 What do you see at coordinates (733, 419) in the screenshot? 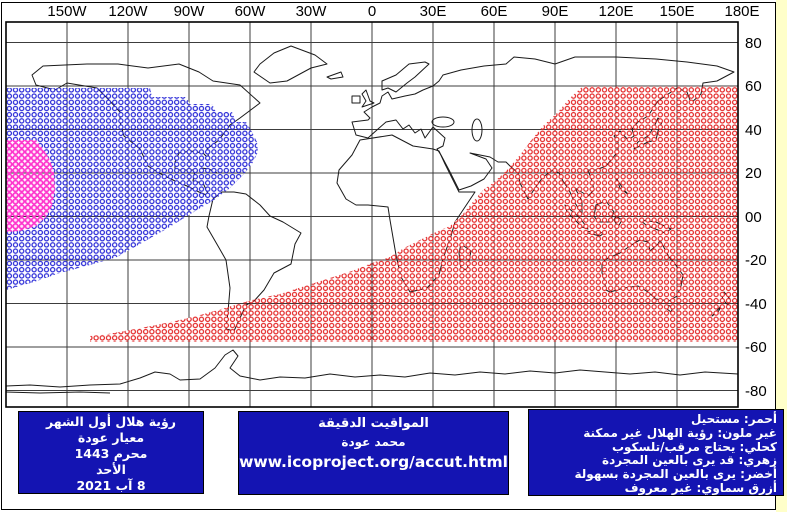
I see `legend-red: أحمر: مستحيل` at bounding box center [733, 419].